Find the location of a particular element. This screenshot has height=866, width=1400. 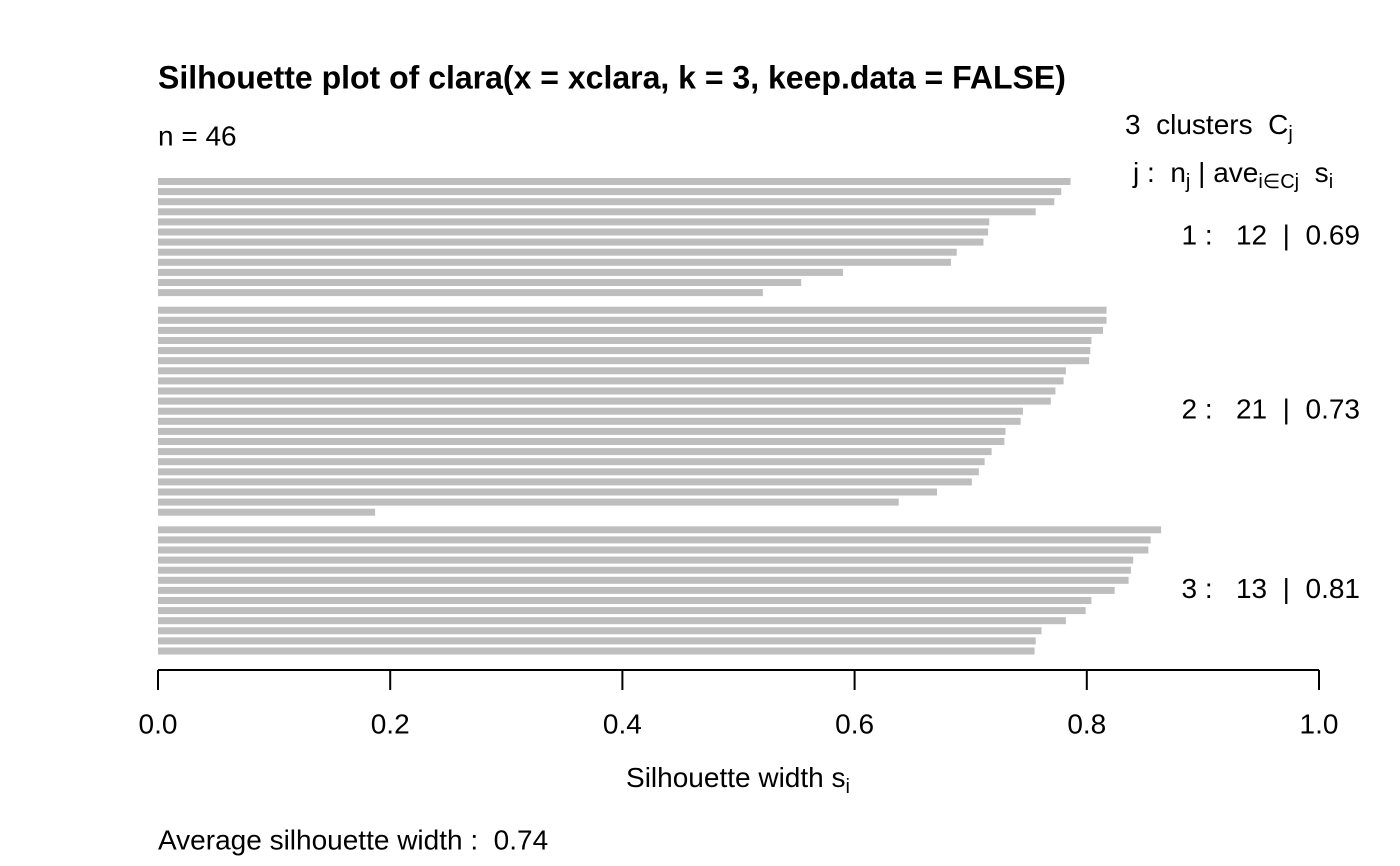

text-part: | ave is located at coordinates (1224, 172).